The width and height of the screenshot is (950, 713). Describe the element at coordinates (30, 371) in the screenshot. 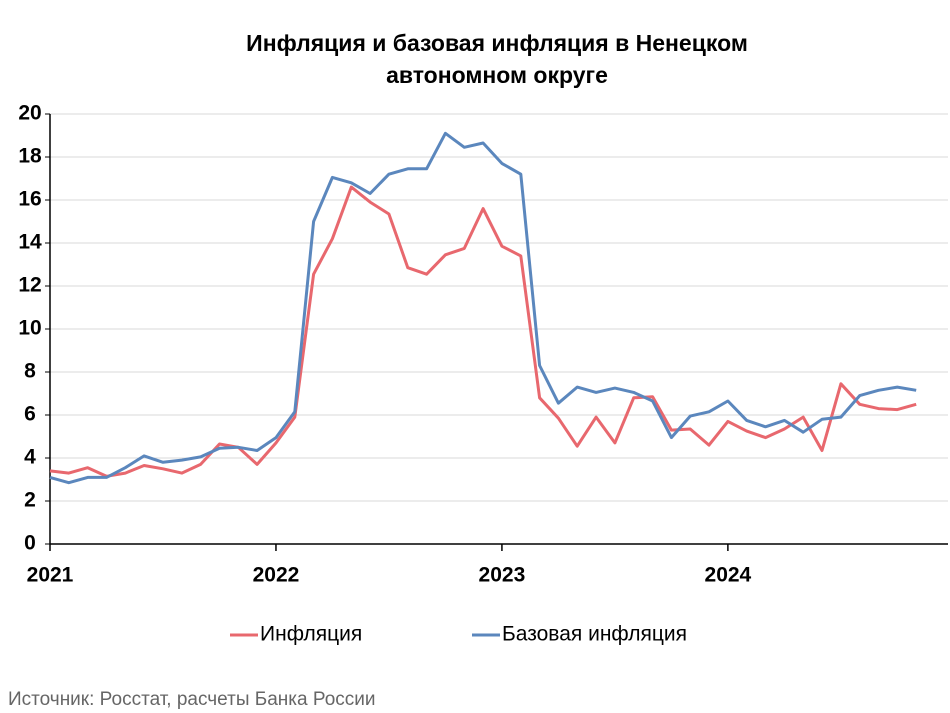

I see `y-tick-label: 8` at that location.